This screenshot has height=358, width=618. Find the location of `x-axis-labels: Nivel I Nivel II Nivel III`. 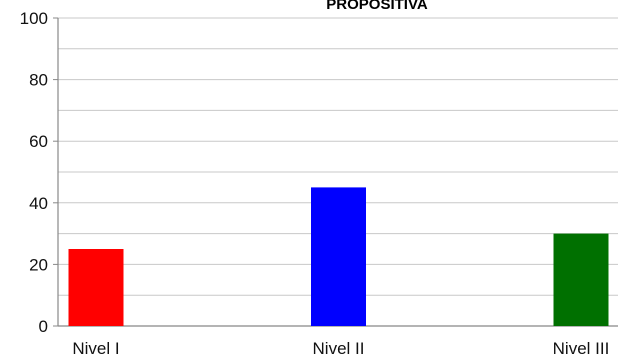

x-axis-labels: Nivel I Nivel II Nivel III is located at coordinates (340, 348).